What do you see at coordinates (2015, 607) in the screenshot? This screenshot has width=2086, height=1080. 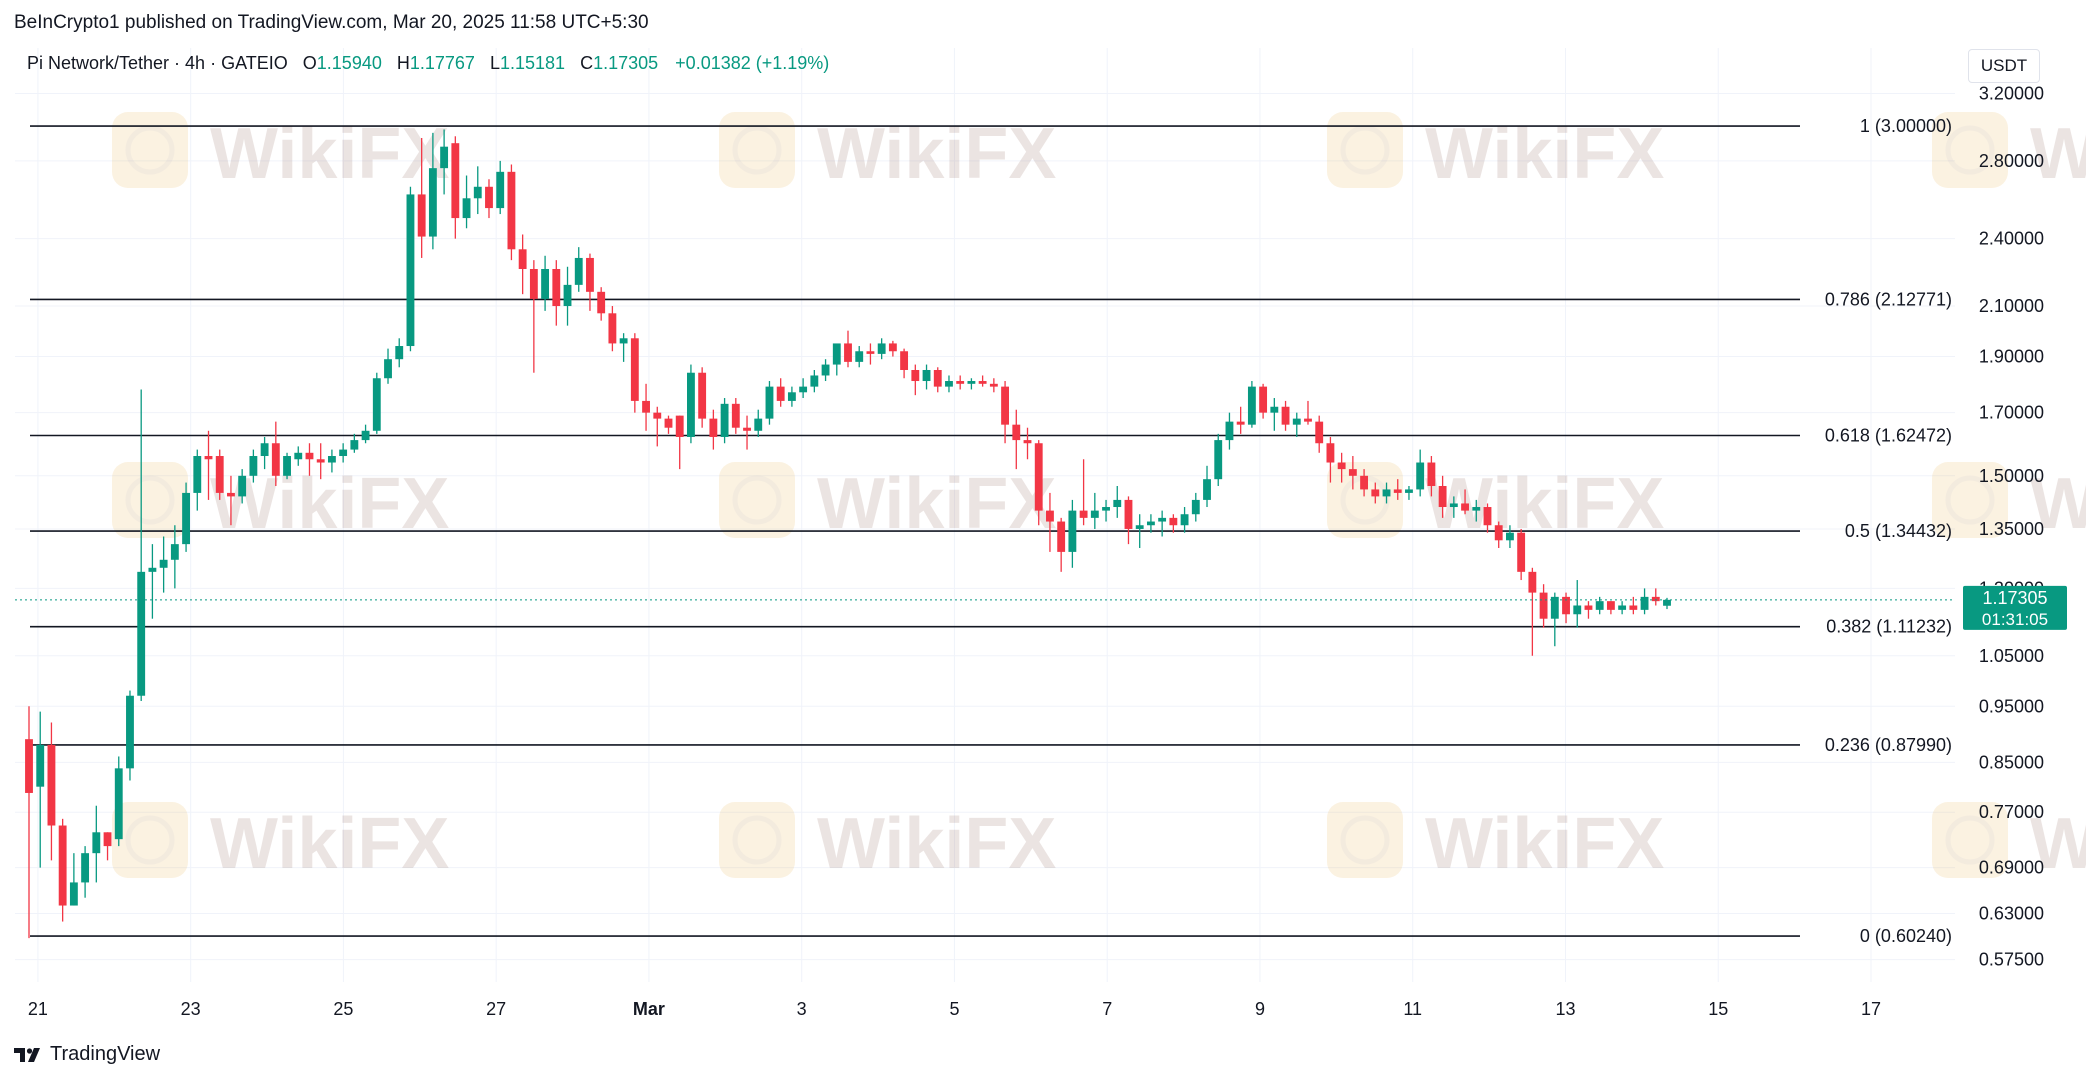 I see `last-price-tag` at bounding box center [2015, 607].